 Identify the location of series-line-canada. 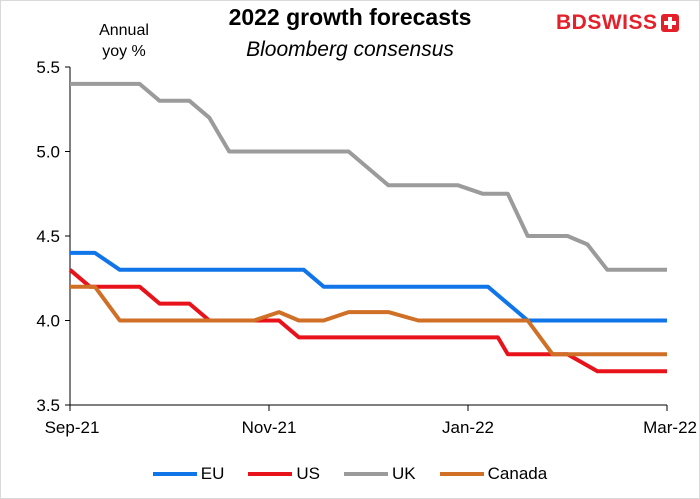
(368, 320).